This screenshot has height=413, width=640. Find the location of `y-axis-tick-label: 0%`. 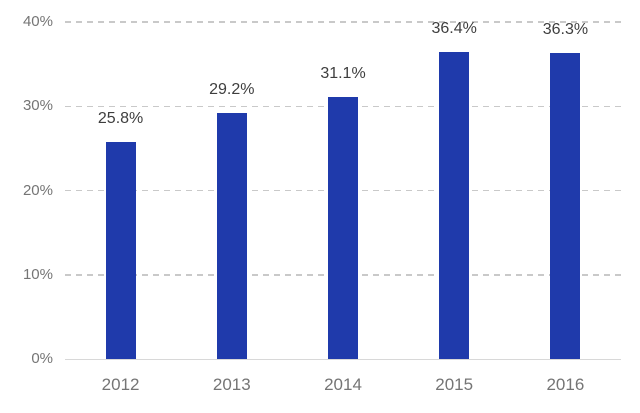

y-axis-tick-label: 0% is located at coordinates (42, 358).